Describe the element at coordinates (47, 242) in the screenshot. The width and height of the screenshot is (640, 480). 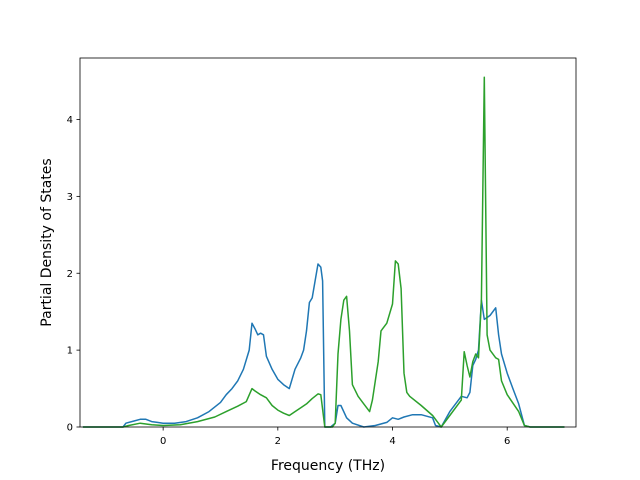
I see `y-axis-label: Partial Density of States` at that location.